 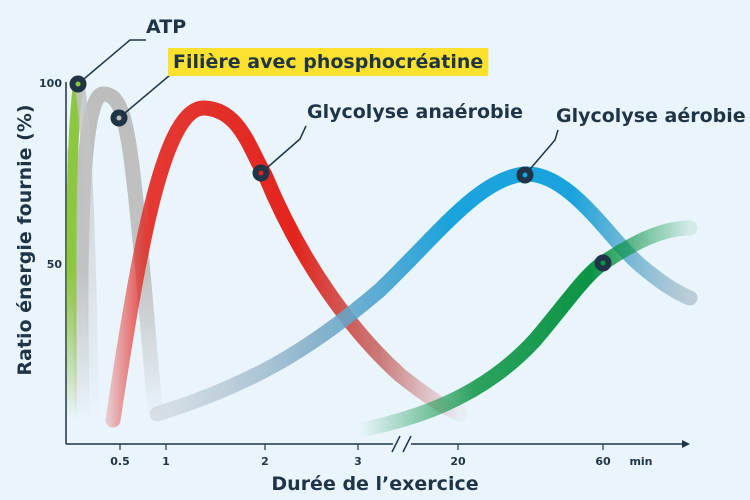 What do you see at coordinates (358, 461) in the screenshot?
I see `x-tick-label-3: 3` at bounding box center [358, 461].